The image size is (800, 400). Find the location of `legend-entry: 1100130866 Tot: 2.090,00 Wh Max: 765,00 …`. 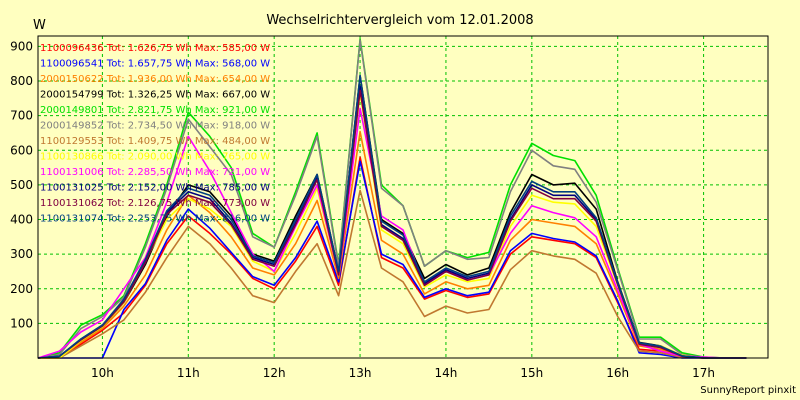

legend-entry: 1100130866 Tot: 2.090,00 Wh Max: 765,00 … is located at coordinates (155, 157).